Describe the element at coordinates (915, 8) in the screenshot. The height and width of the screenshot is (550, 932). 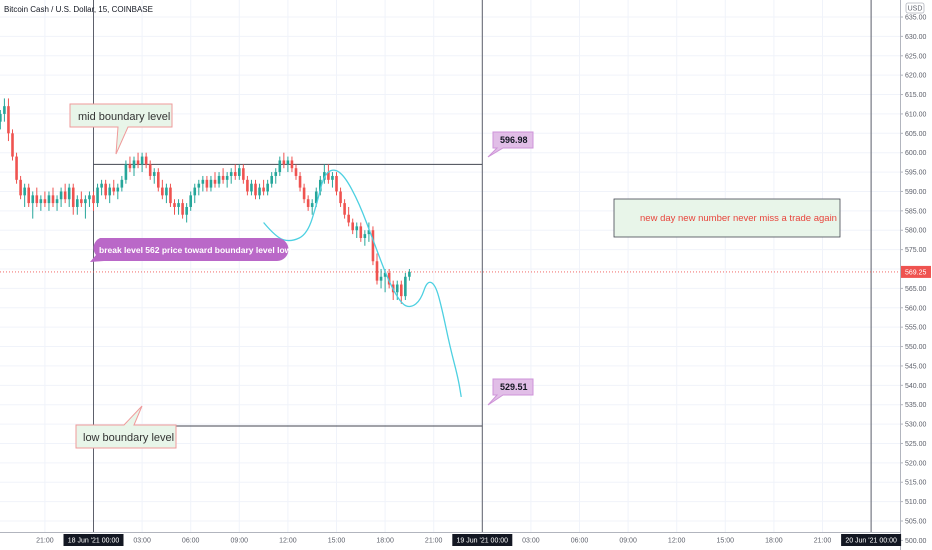
I see `currency-badge-box` at that location.